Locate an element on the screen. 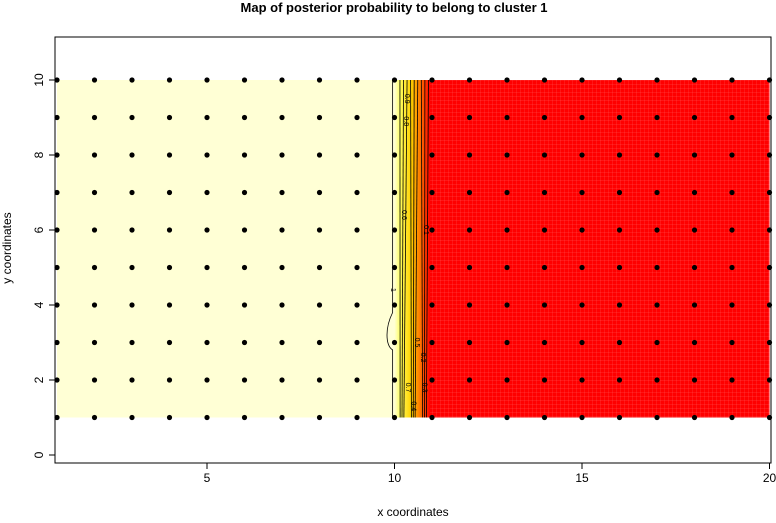 The width and height of the screenshot is (776, 523). contour-label: 0.8 is located at coordinates (405, 121).